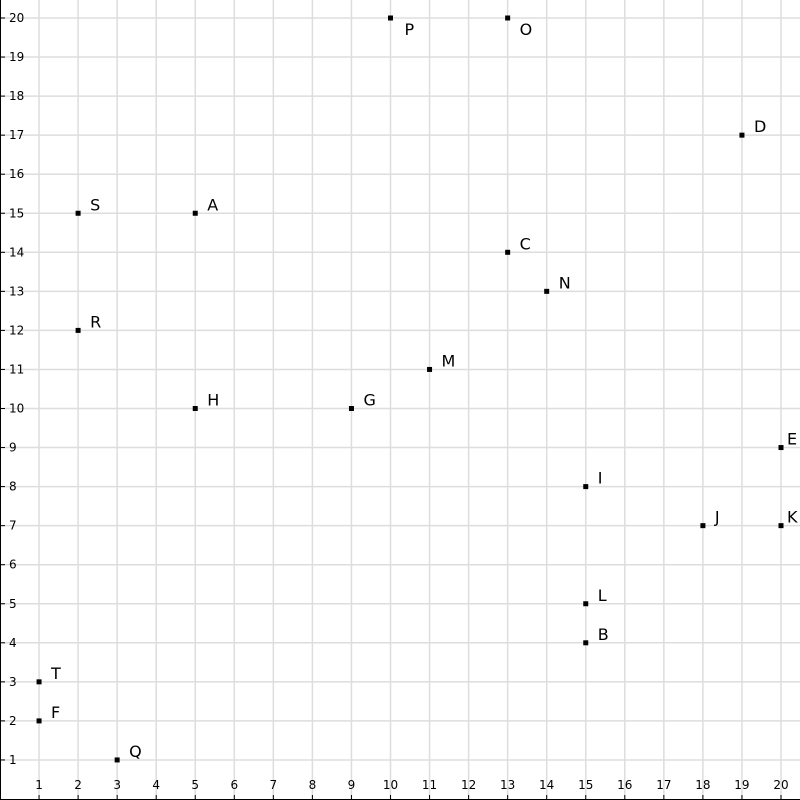  Describe the element at coordinates (547, 291) in the screenshot. I see `point-marker-n` at that location.